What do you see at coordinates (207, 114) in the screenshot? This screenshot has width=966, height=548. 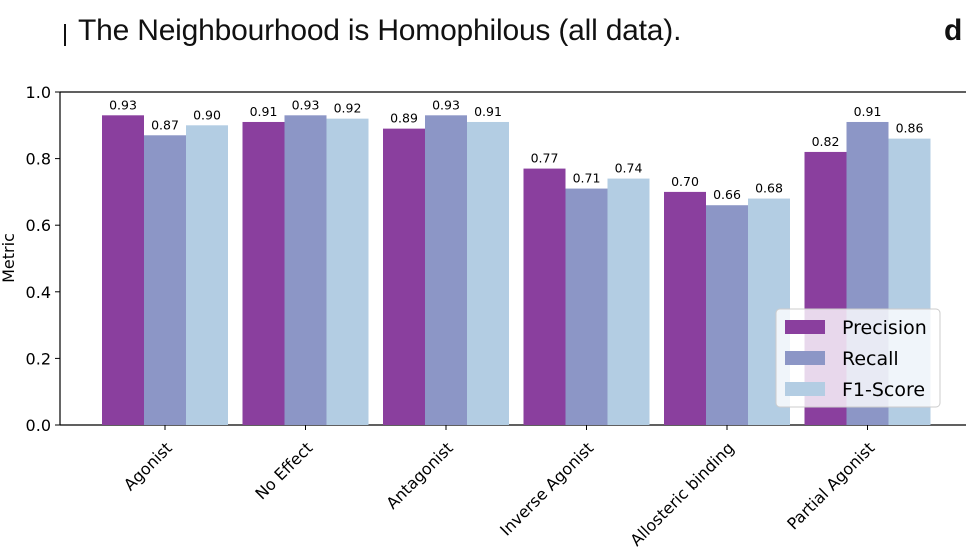 I see `value-label: 0.90` at bounding box center [207, 114].